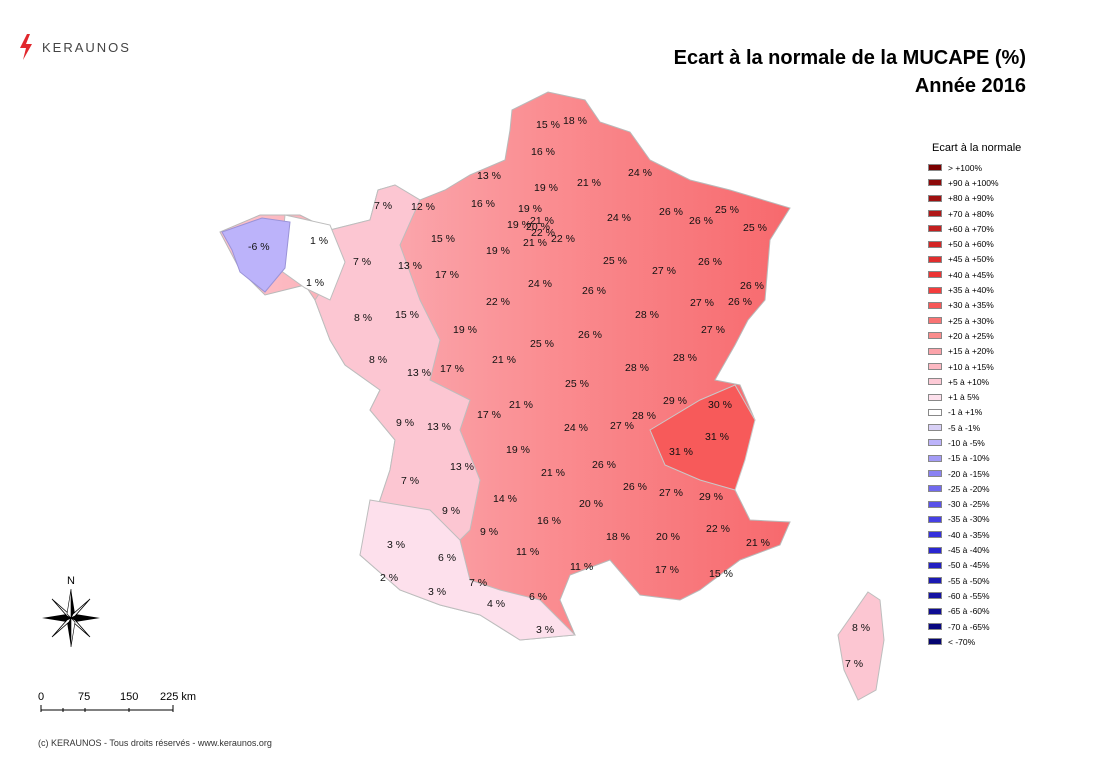 The image size is (1098, 777). What do you see at coordinates (971, 305) in the screenshot?
I see `legend-label: +30 à +35%` at bounding box center [971, 305].